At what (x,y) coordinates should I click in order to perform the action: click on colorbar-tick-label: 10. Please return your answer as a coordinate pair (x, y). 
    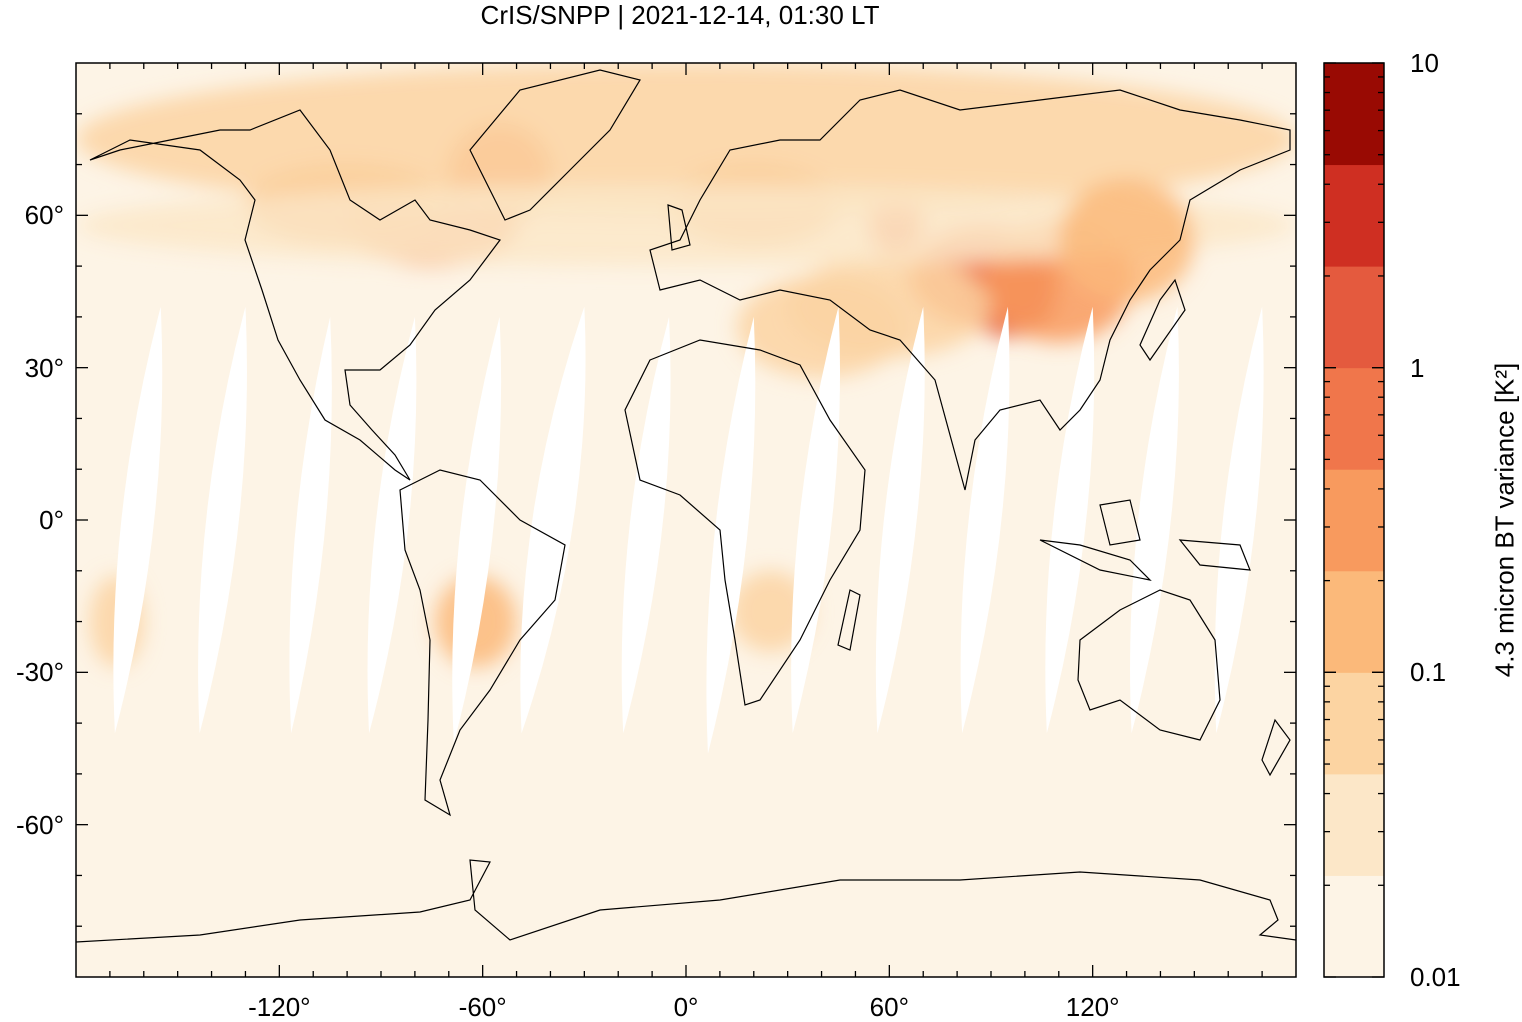
    Looking at the image, I should click on (1424, 63).